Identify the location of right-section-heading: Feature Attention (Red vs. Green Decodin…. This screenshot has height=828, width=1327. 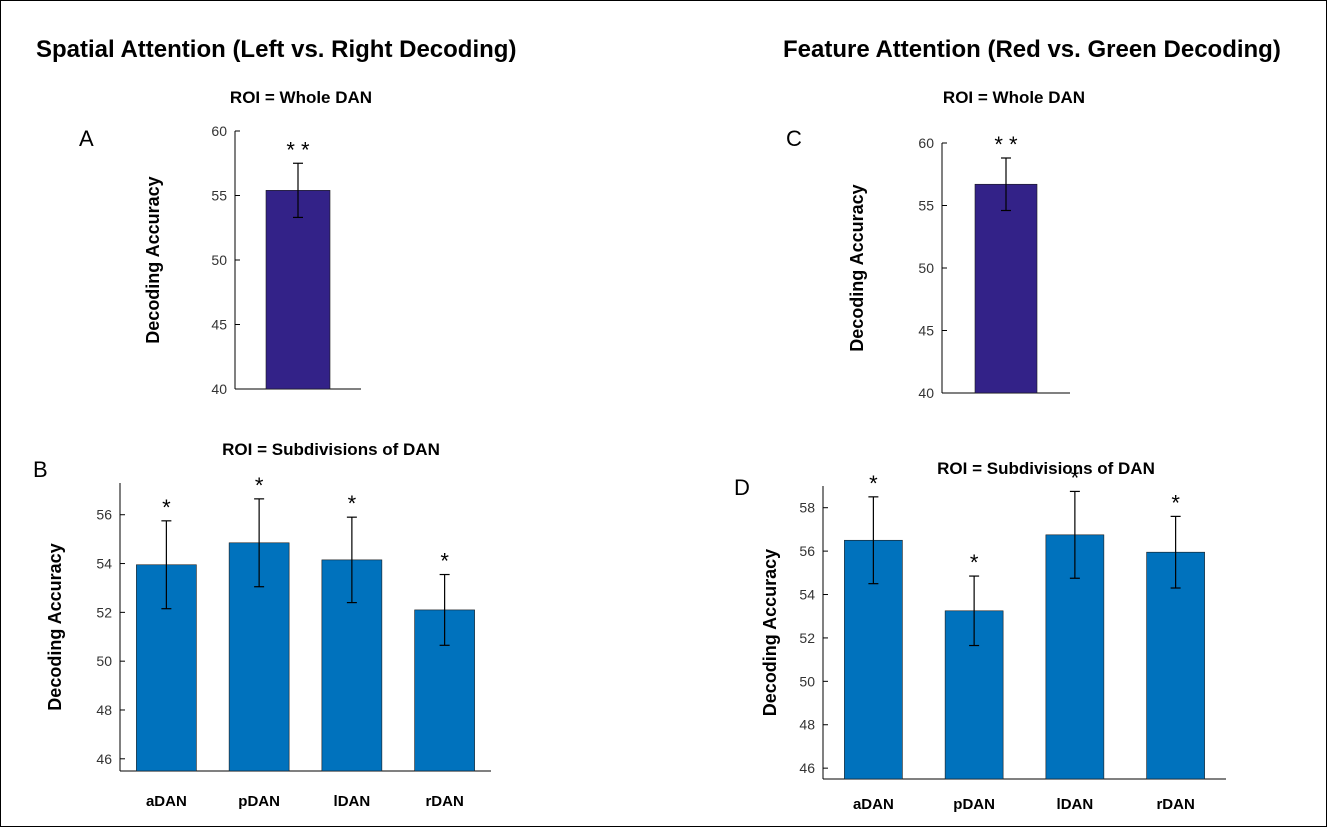
(1032, 49).